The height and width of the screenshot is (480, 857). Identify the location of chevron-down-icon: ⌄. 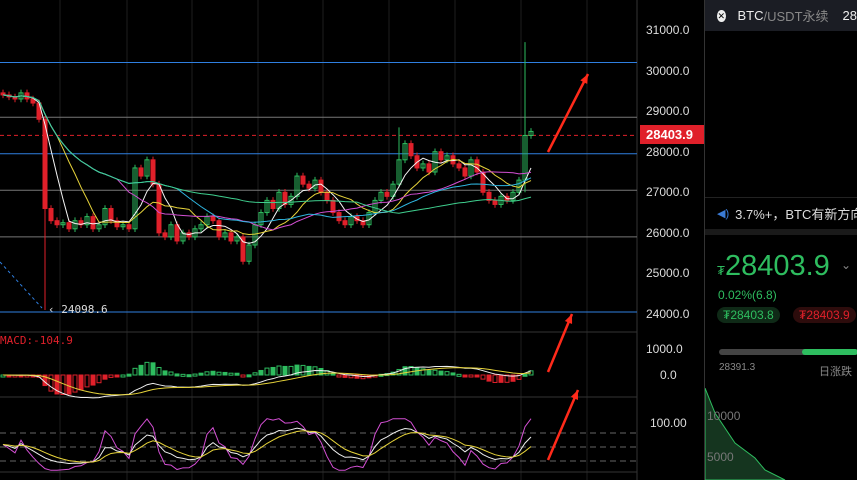
(846, 265).